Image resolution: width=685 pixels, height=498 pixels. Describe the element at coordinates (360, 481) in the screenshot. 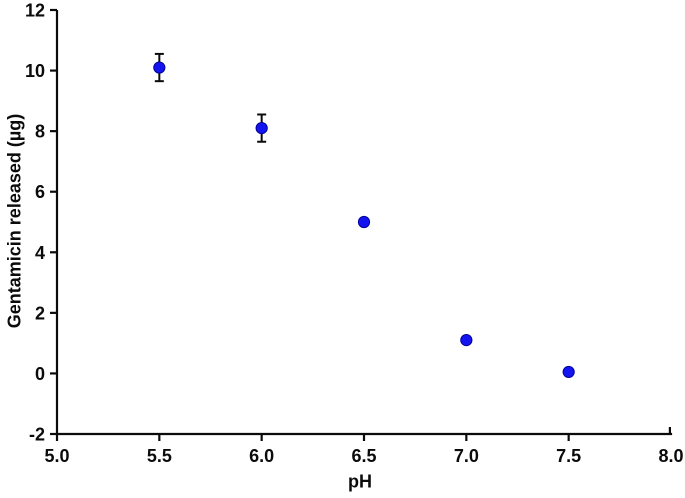

I see `x-axis-title: pH` at that location.